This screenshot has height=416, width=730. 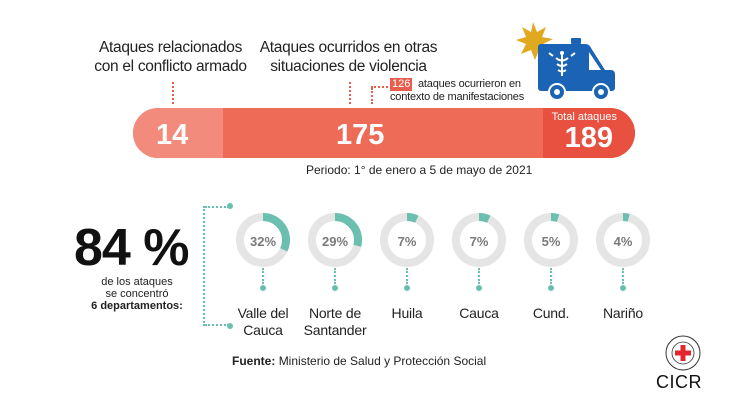 What do you see at coordinates (379, 87) in the screenshot?
I see `connector-manifestations-horizontal` at bounding box center [379, 87].